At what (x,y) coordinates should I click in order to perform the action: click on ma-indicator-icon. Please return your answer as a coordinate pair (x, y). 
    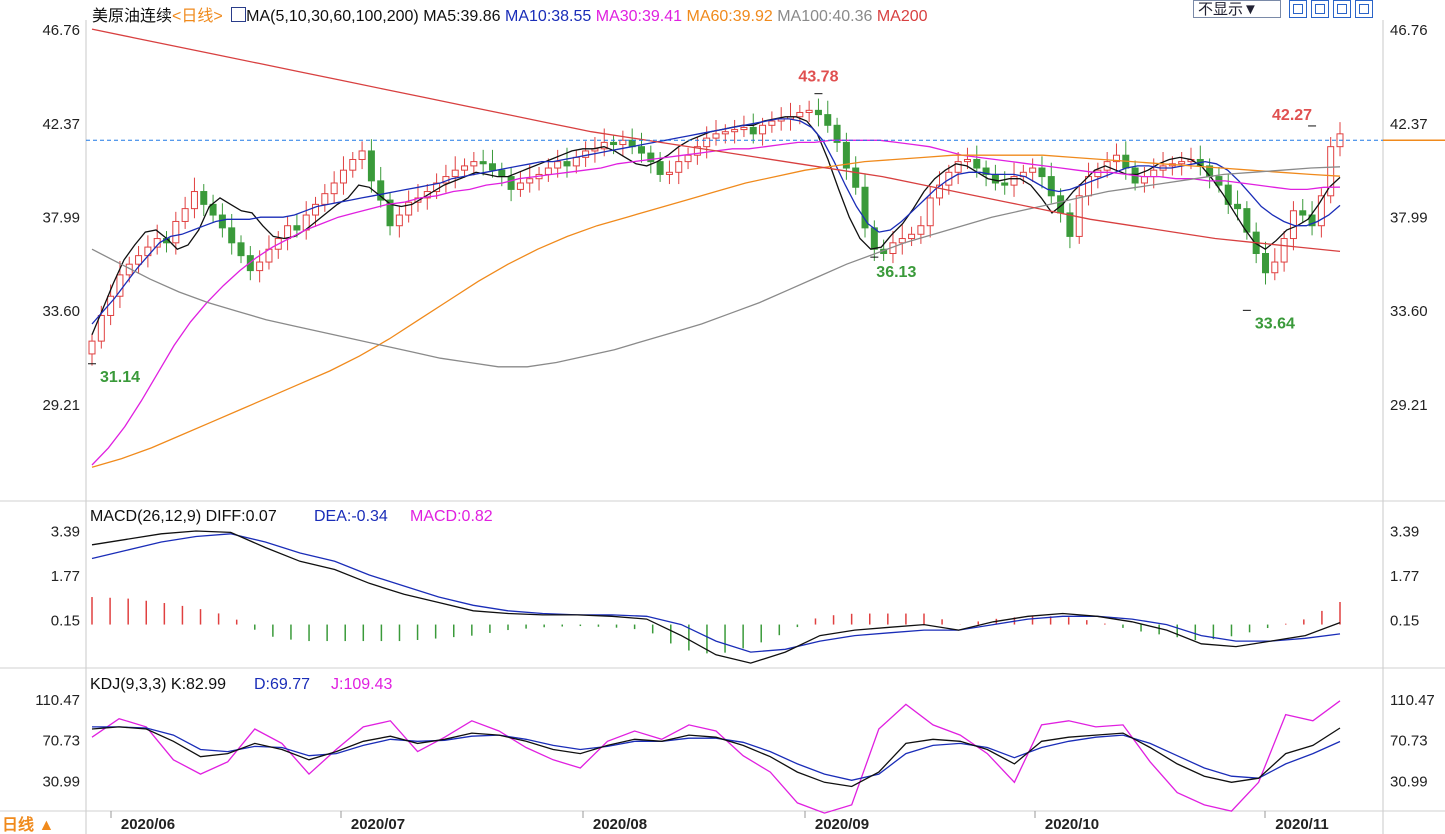
    Looking at the image, I should click on (239, 14).